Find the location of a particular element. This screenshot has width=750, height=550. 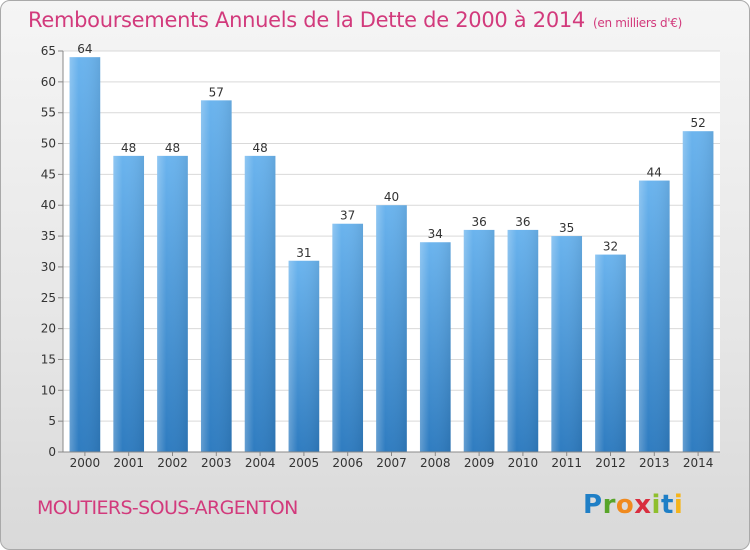

x-tick-label-2002: 2002 is located at coordinates (172, 463).